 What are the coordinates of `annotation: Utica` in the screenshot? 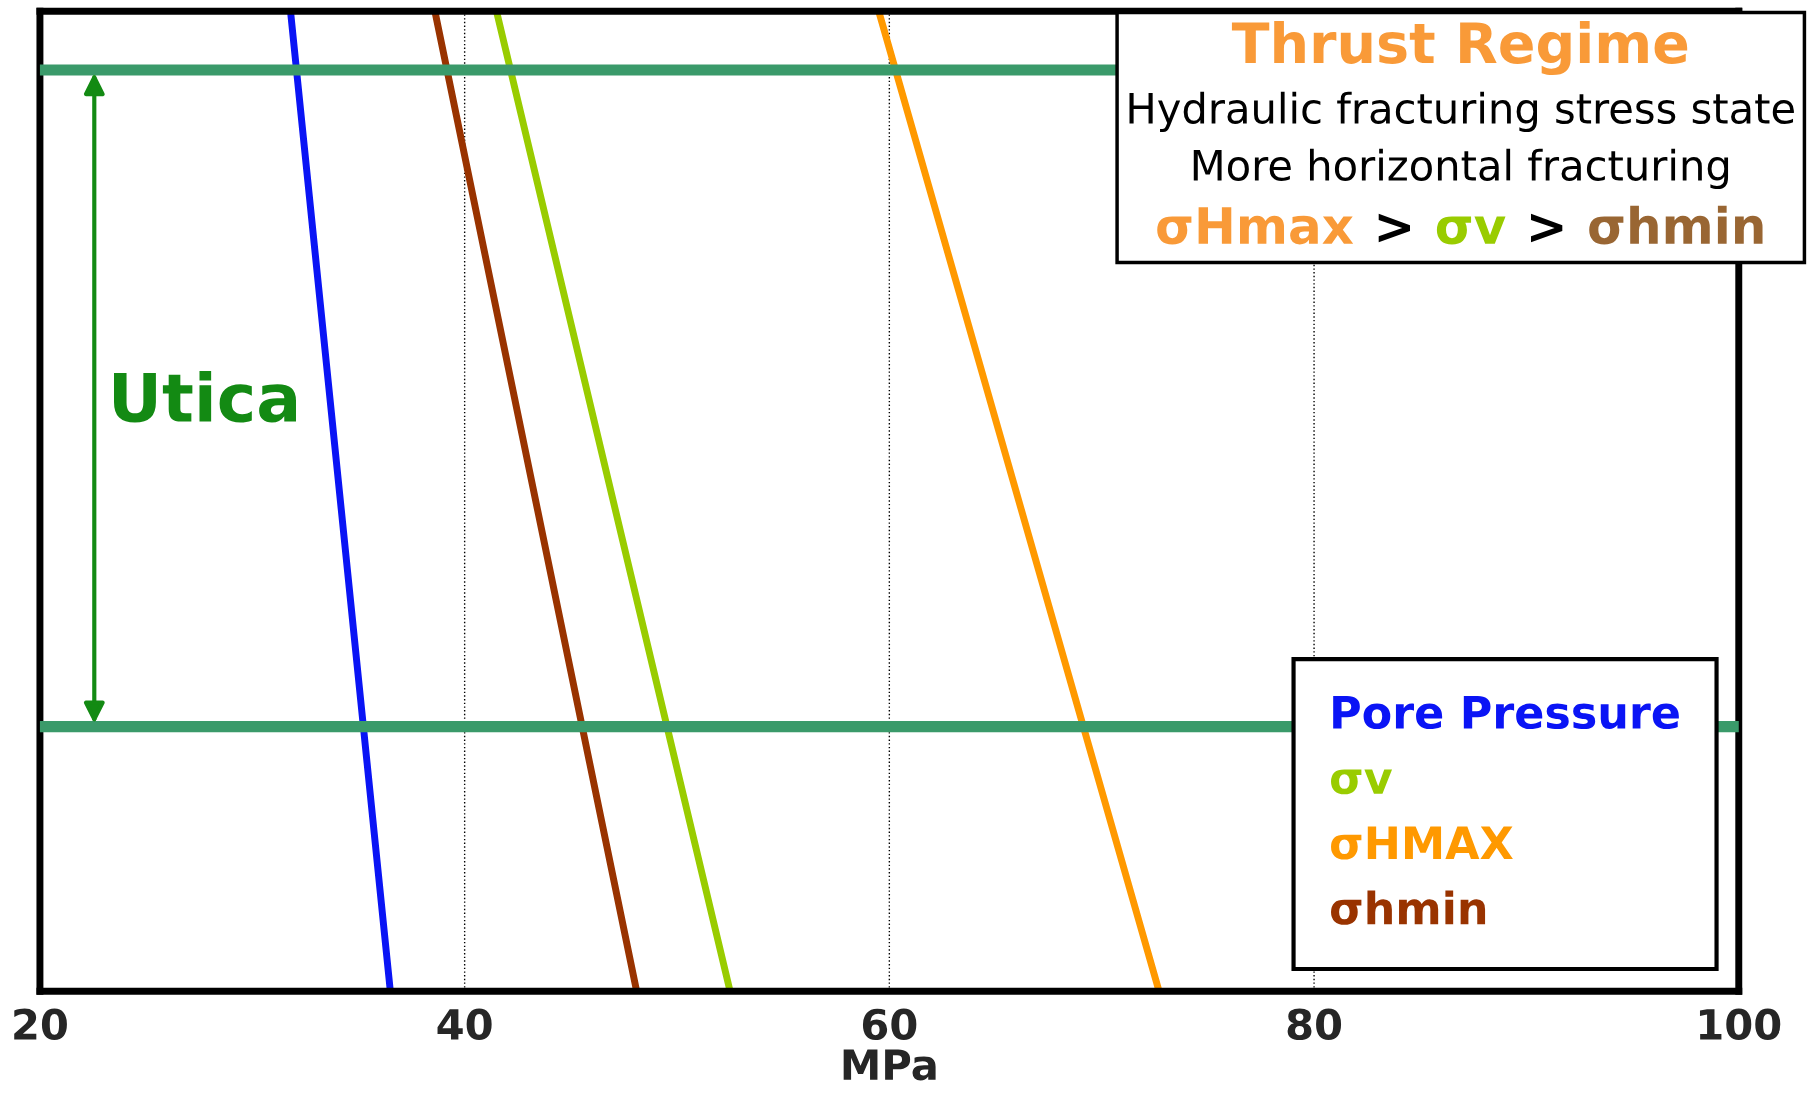 It's located at (205, 396).